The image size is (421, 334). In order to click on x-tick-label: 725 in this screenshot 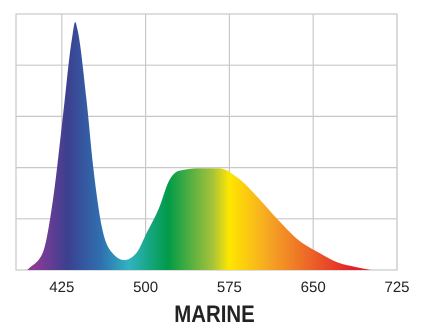, I will do `click(397, 287)`.